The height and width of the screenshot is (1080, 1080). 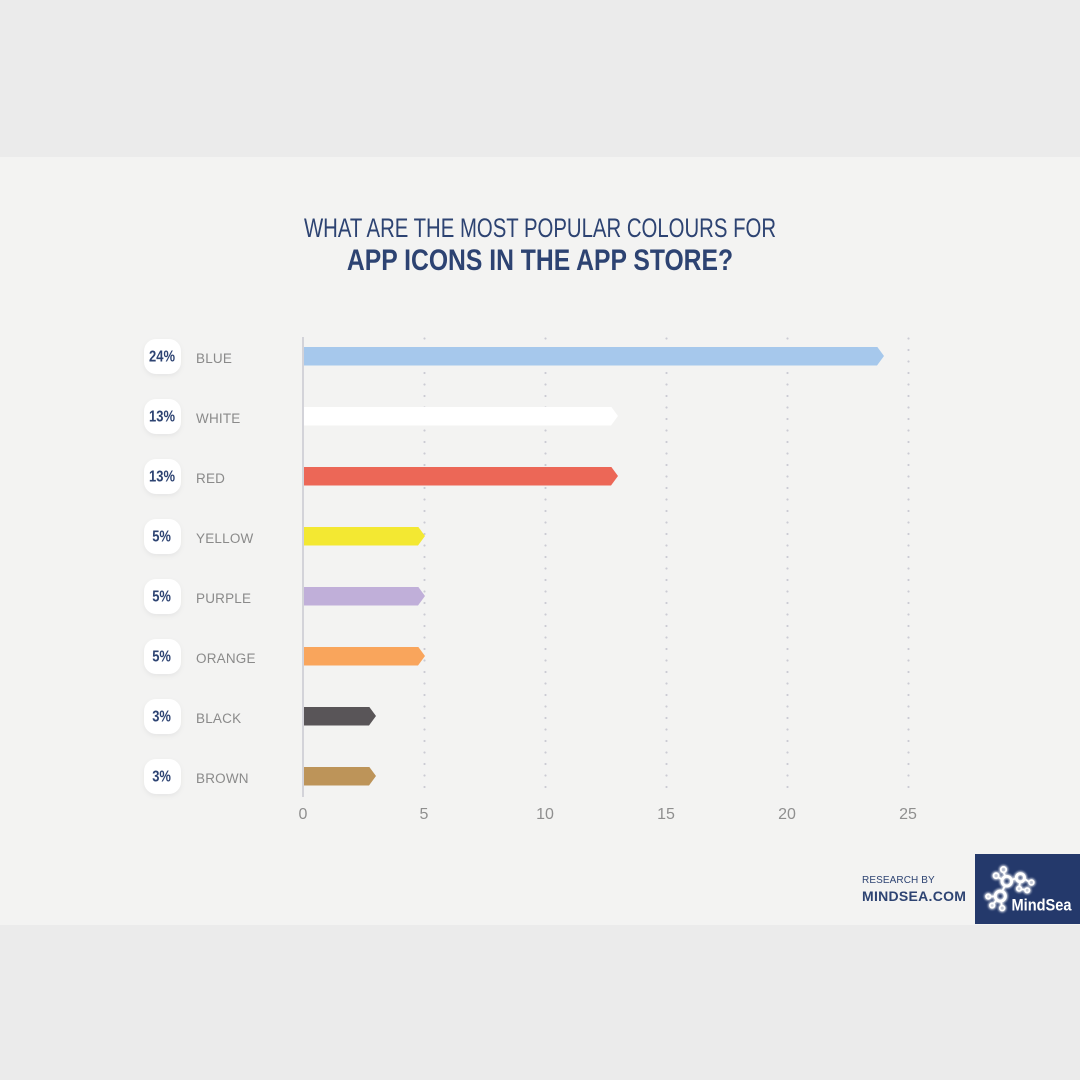 What do you see at coordinates (1042, 905) in the screenshot?
I see `svg-text: MindSea` at bounding box center [1042, 905].